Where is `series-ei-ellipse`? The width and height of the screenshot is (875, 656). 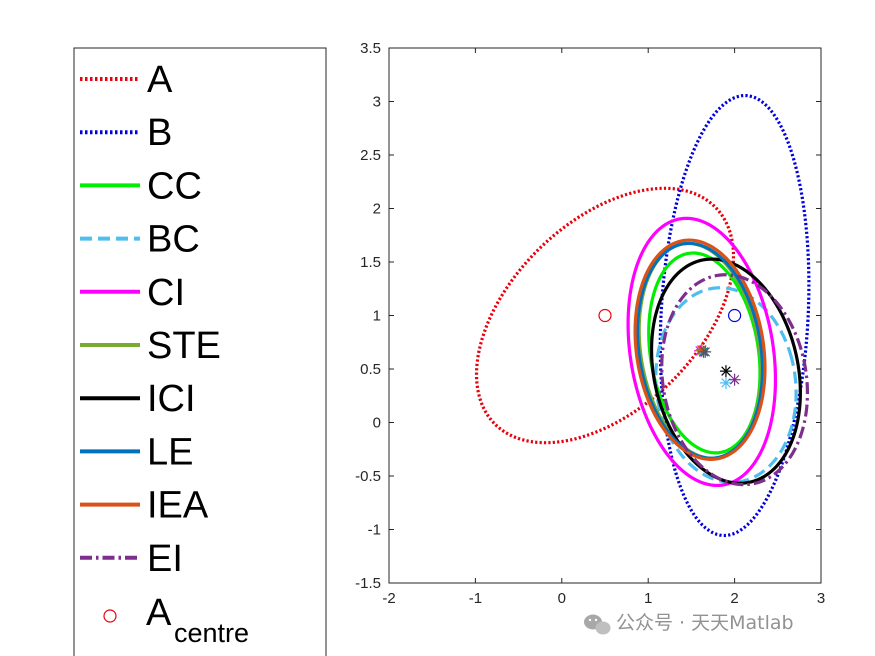 series-ei-ellipse is located at coordinates (735, 380).